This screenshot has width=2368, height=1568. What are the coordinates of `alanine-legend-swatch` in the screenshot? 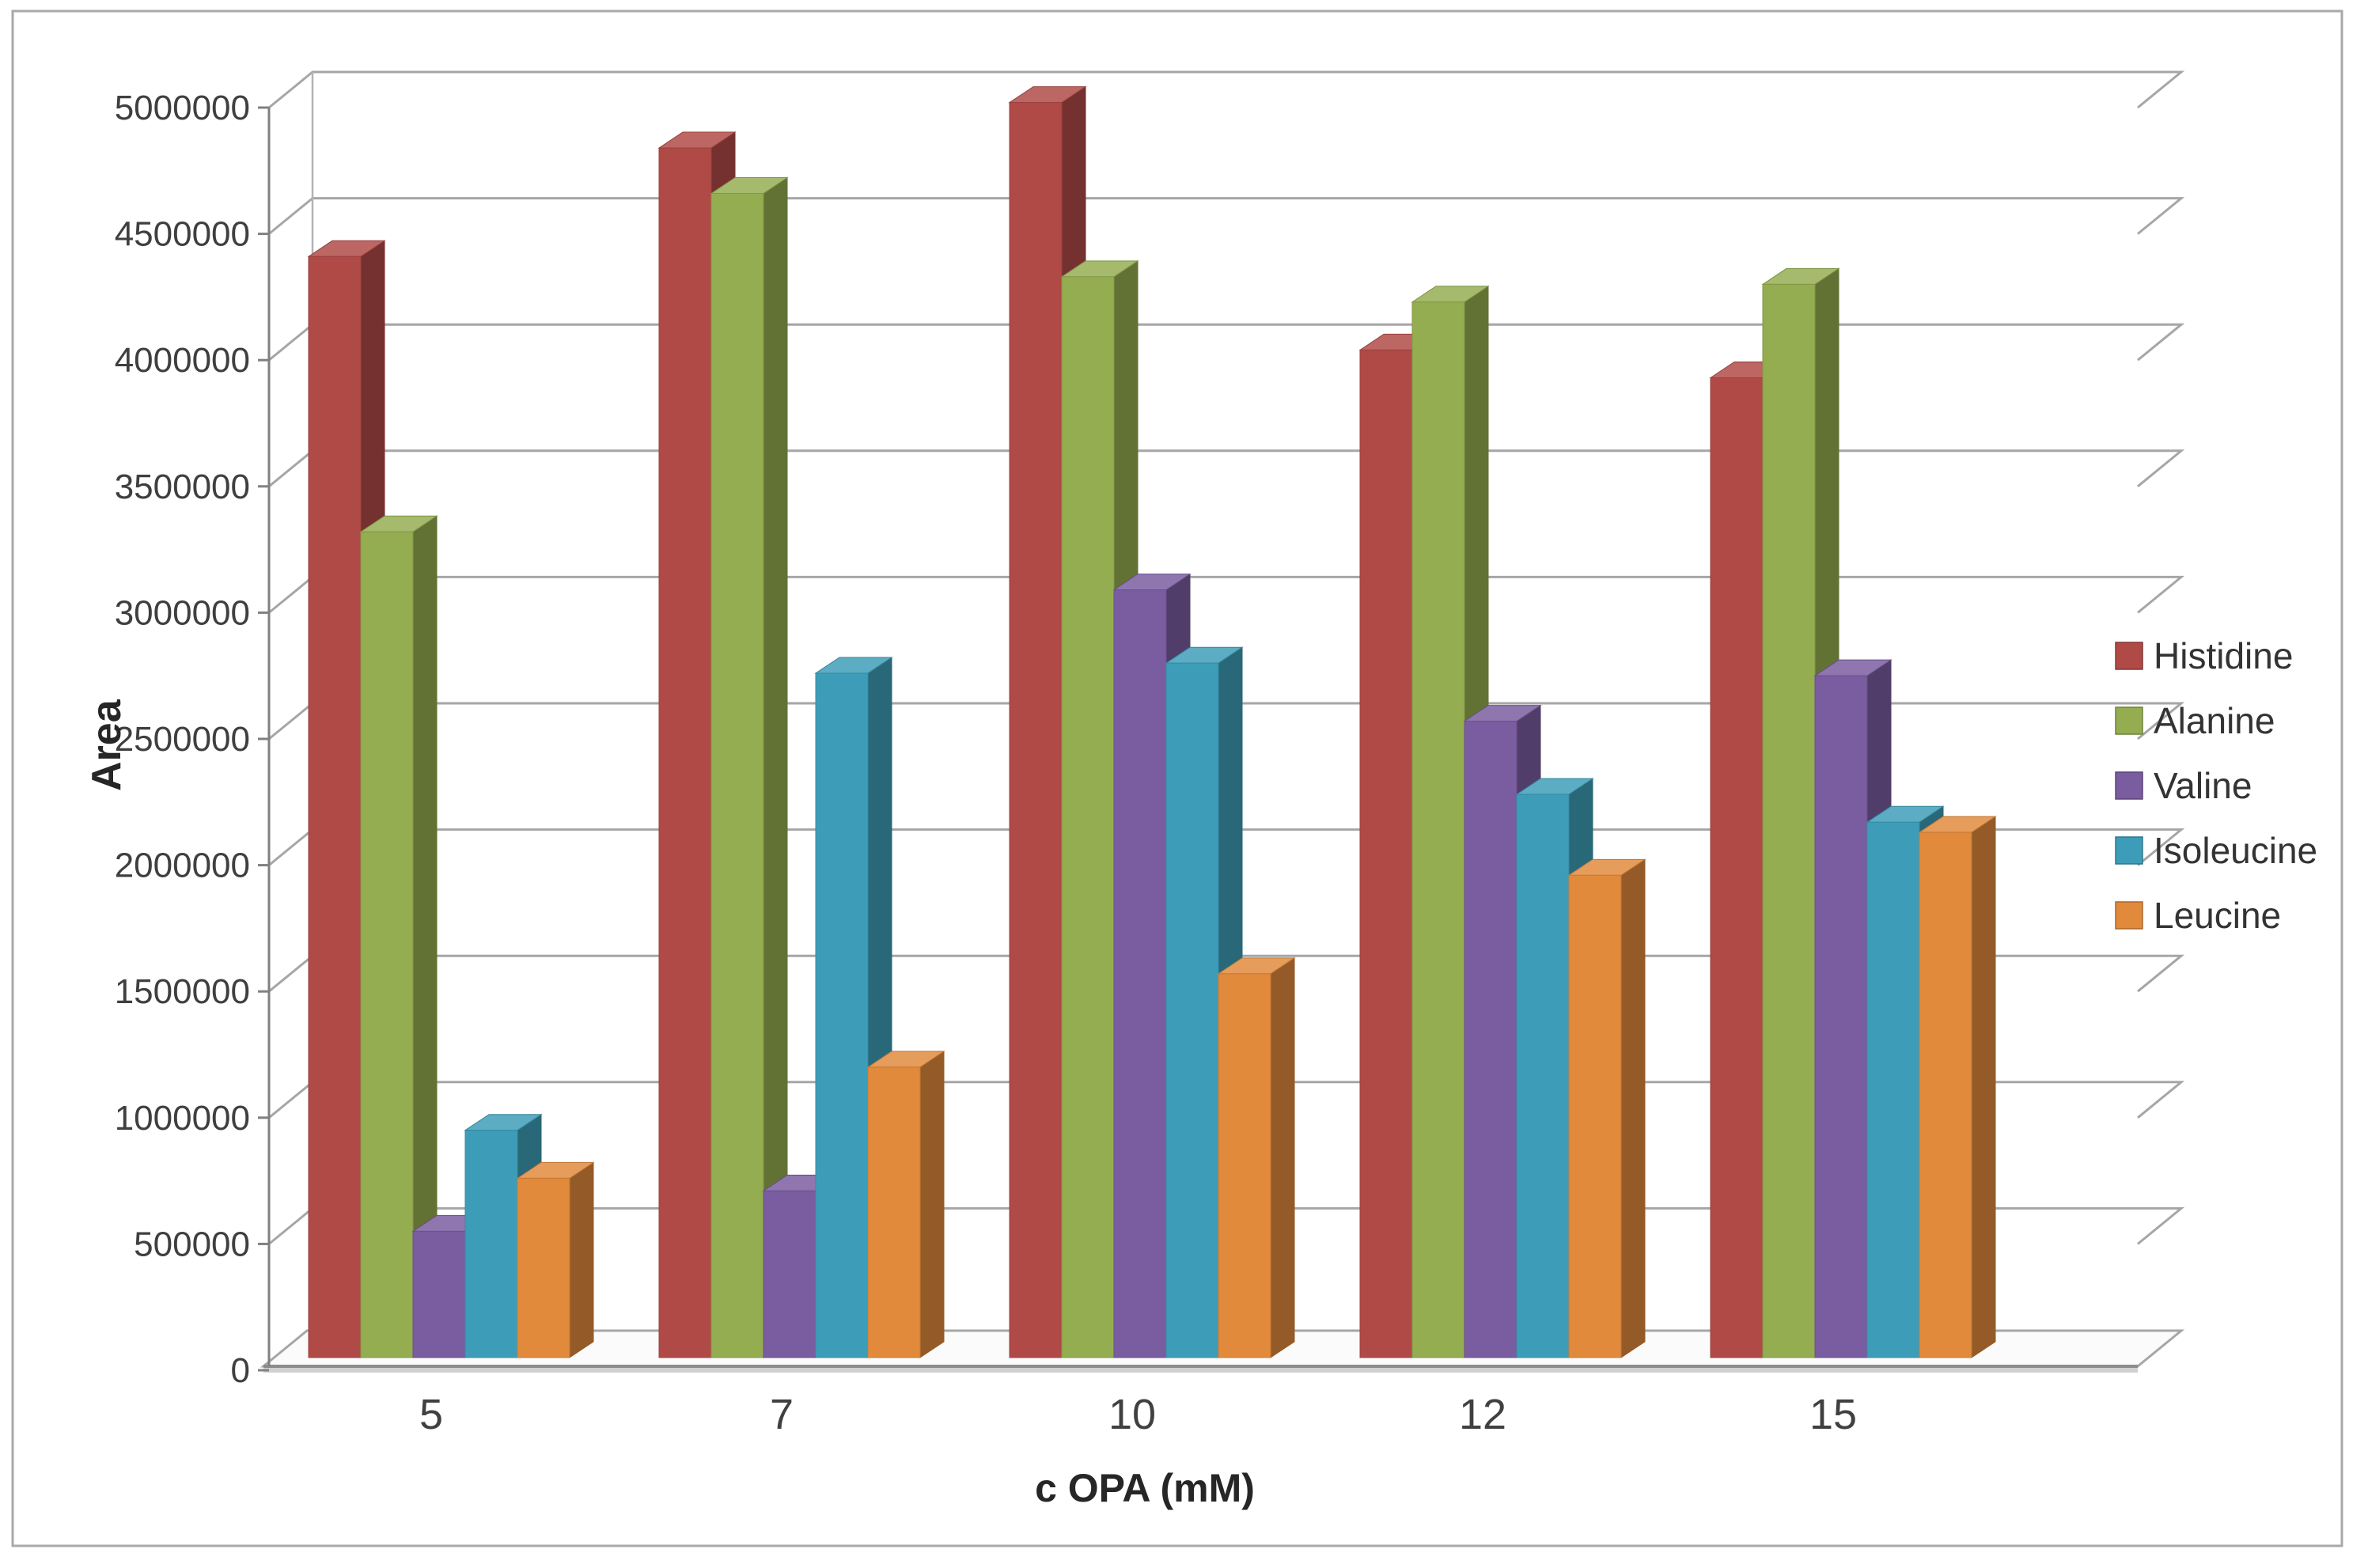 It's located at (2129, 720).